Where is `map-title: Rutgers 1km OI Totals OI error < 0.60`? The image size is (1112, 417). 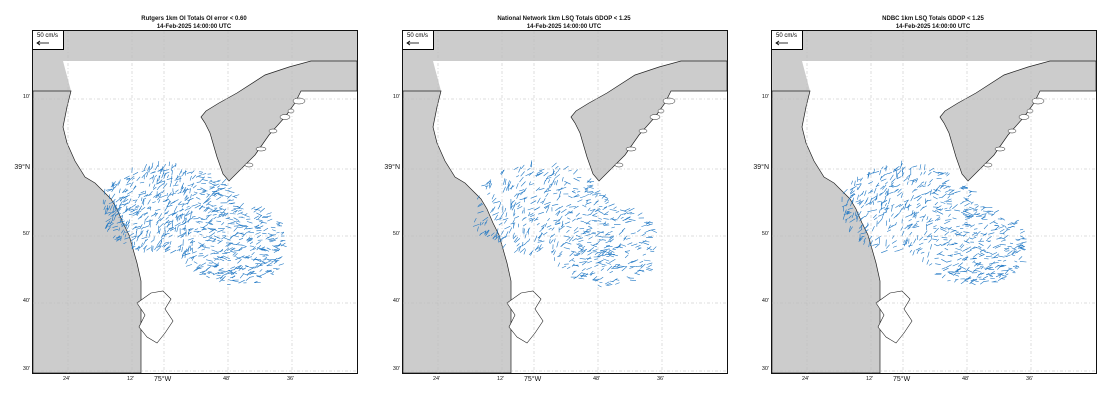
map-title: Rutgers 1km OI Totals OI error < 0.60 is located at coordinates (194, 19).